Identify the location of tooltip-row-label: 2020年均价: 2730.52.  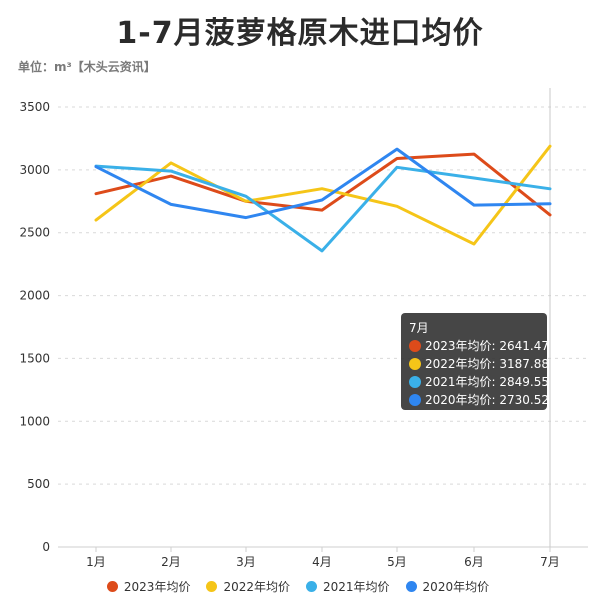
(487, 400).